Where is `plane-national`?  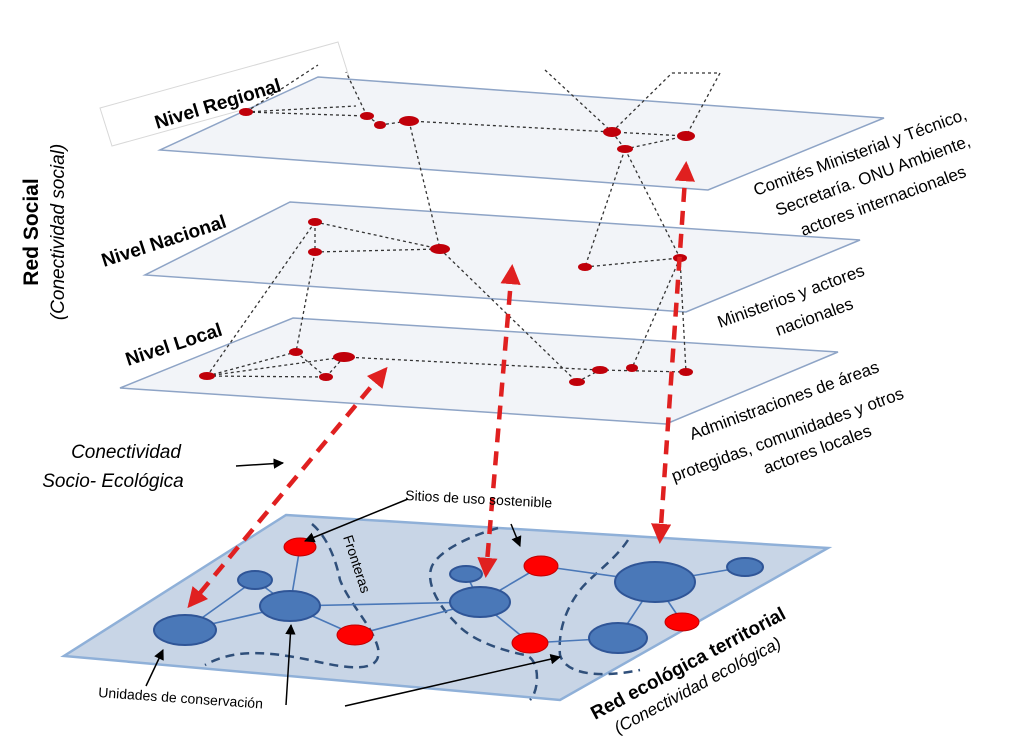 plane-national is located at coordinates (501, 257).